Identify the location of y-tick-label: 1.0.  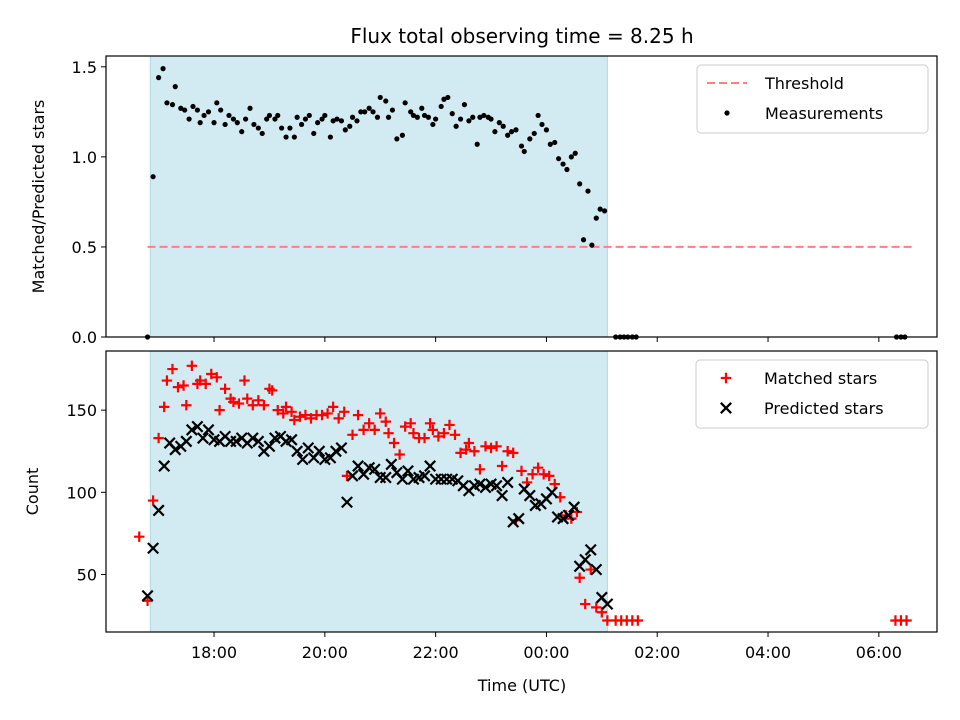
(84, 157).